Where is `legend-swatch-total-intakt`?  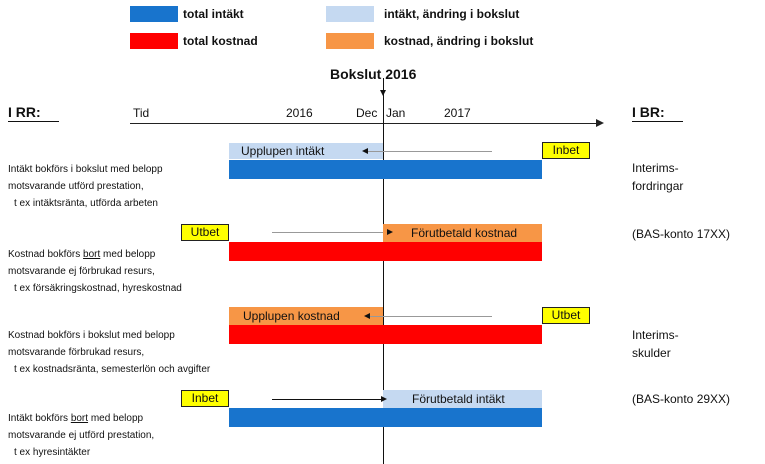
legend-swatch-total-intakt is located at coordinates (154, 14).